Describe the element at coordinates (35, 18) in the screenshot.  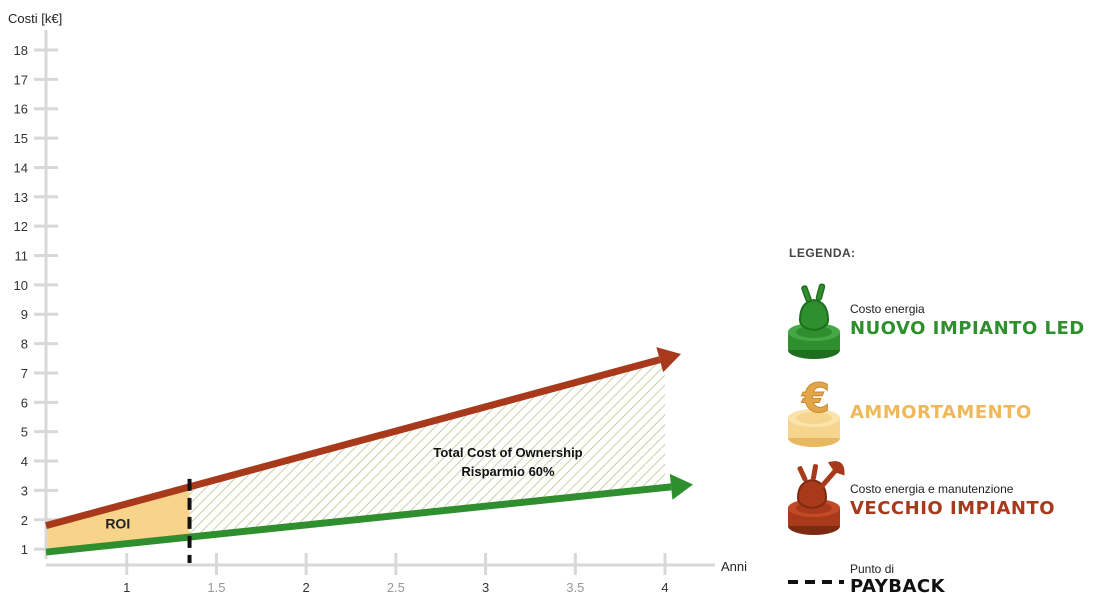
I see `y-axis-label: Costi [k€]` at that location.